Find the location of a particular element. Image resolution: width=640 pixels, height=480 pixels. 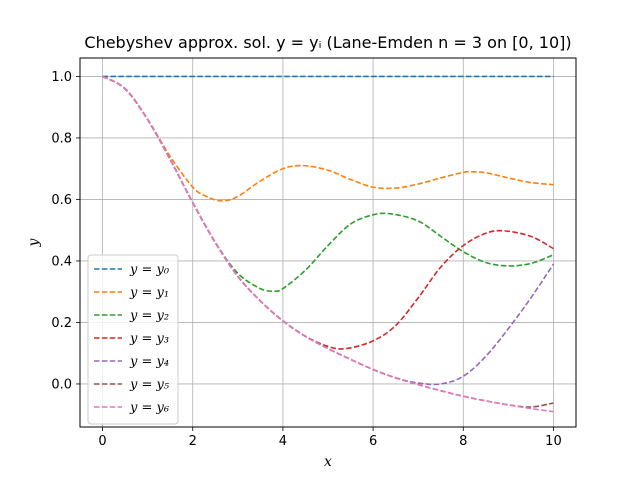

legend-box is located at coordinates (133, 339).